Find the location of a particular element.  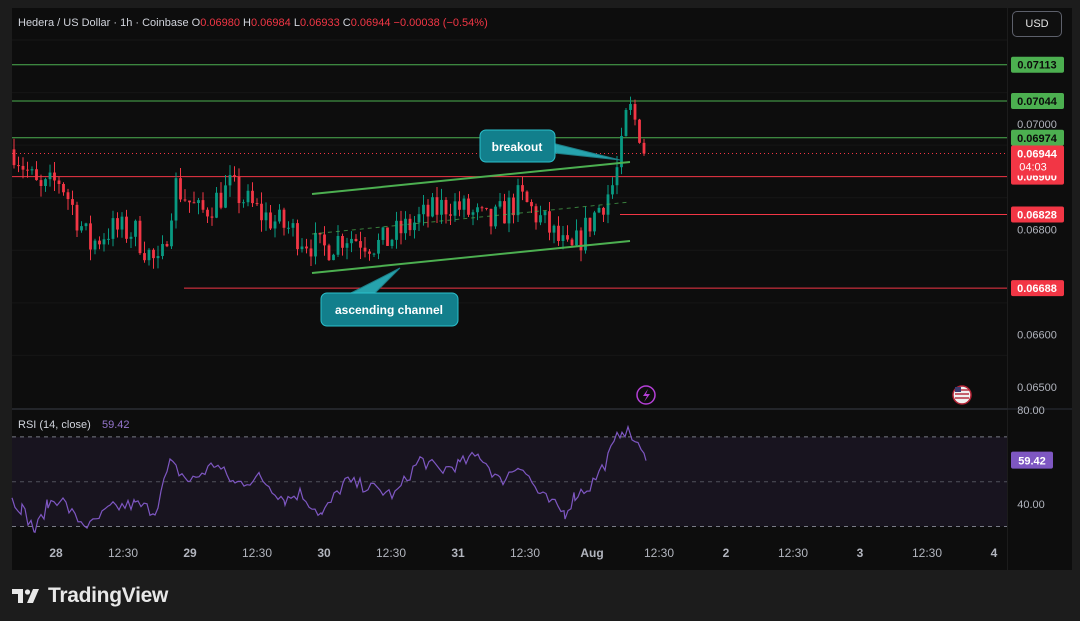

rsi-value-label: 59.42 is located at coordinates (1032, 462).